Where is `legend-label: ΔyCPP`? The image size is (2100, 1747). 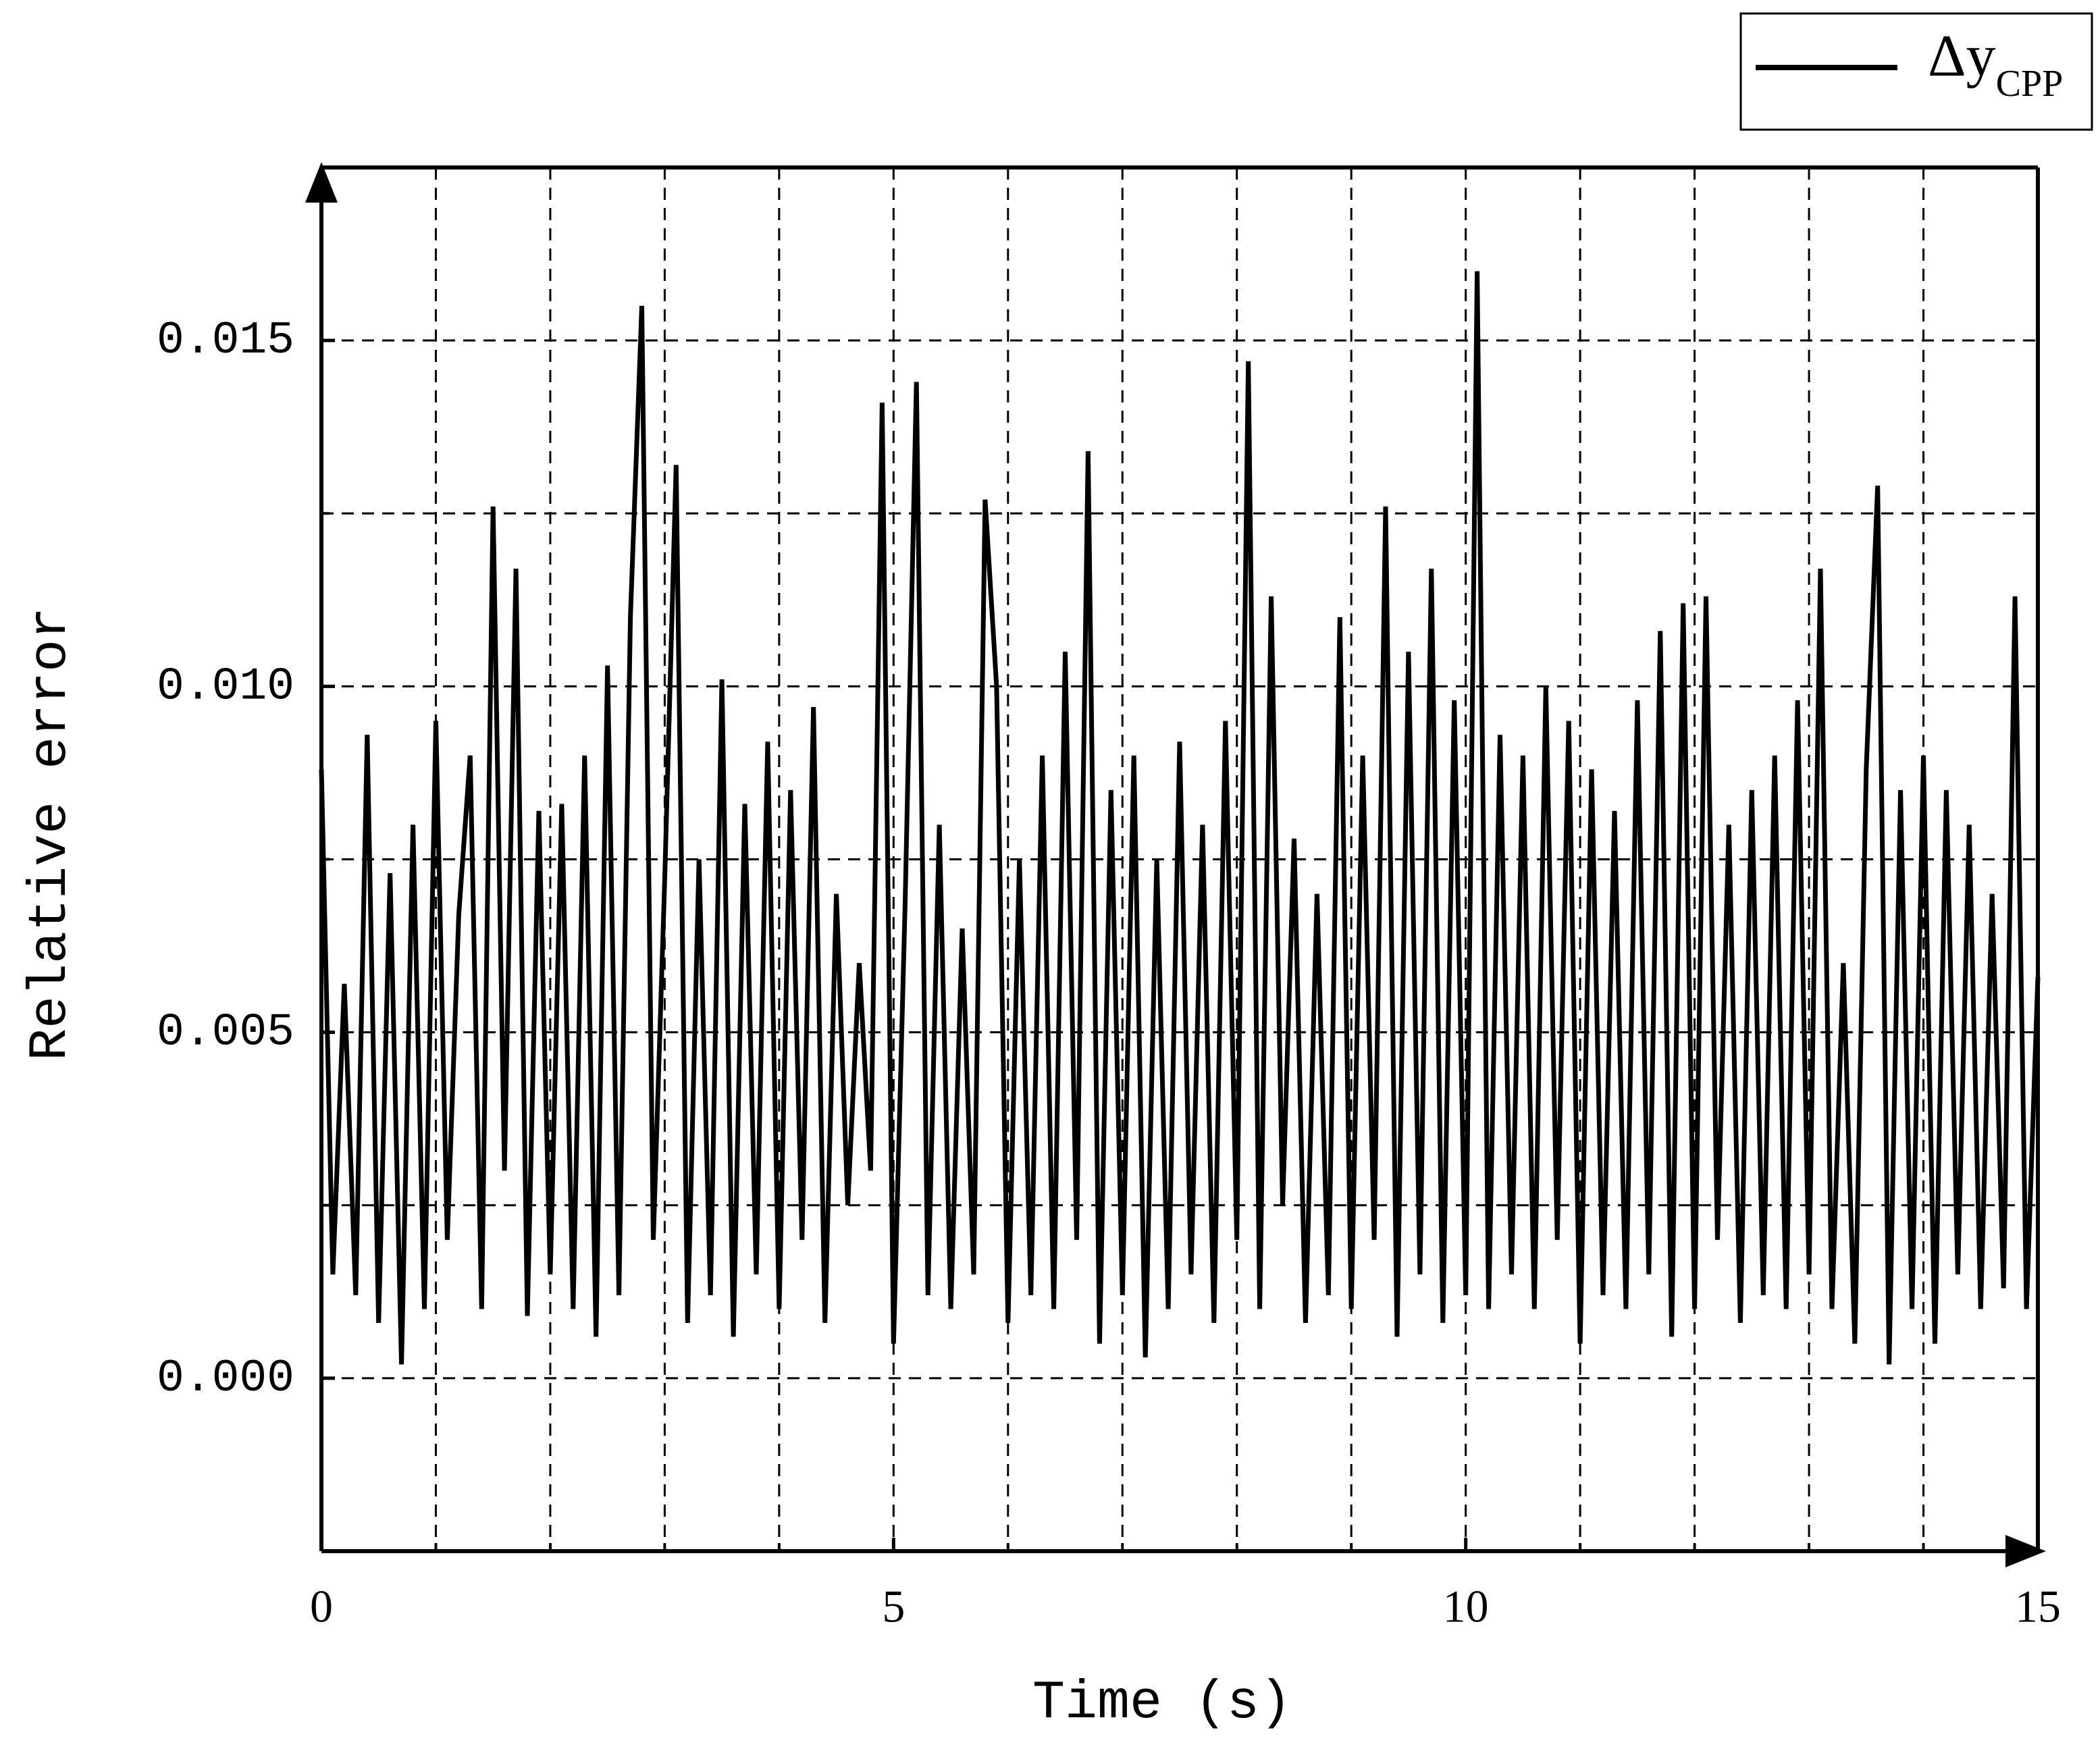
legend-label: ΔyCPP is located at coordinates (1996, 64).